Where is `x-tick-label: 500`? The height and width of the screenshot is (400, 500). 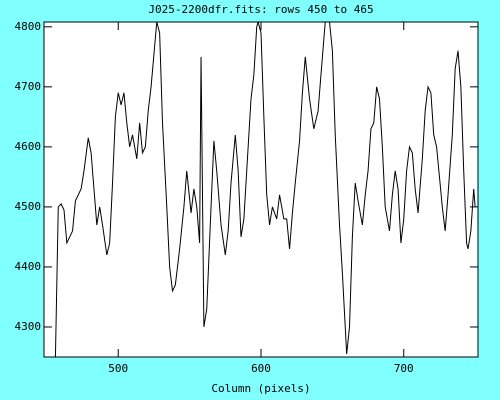 x-tick-label: 500 is located at coordinates (118, 368).